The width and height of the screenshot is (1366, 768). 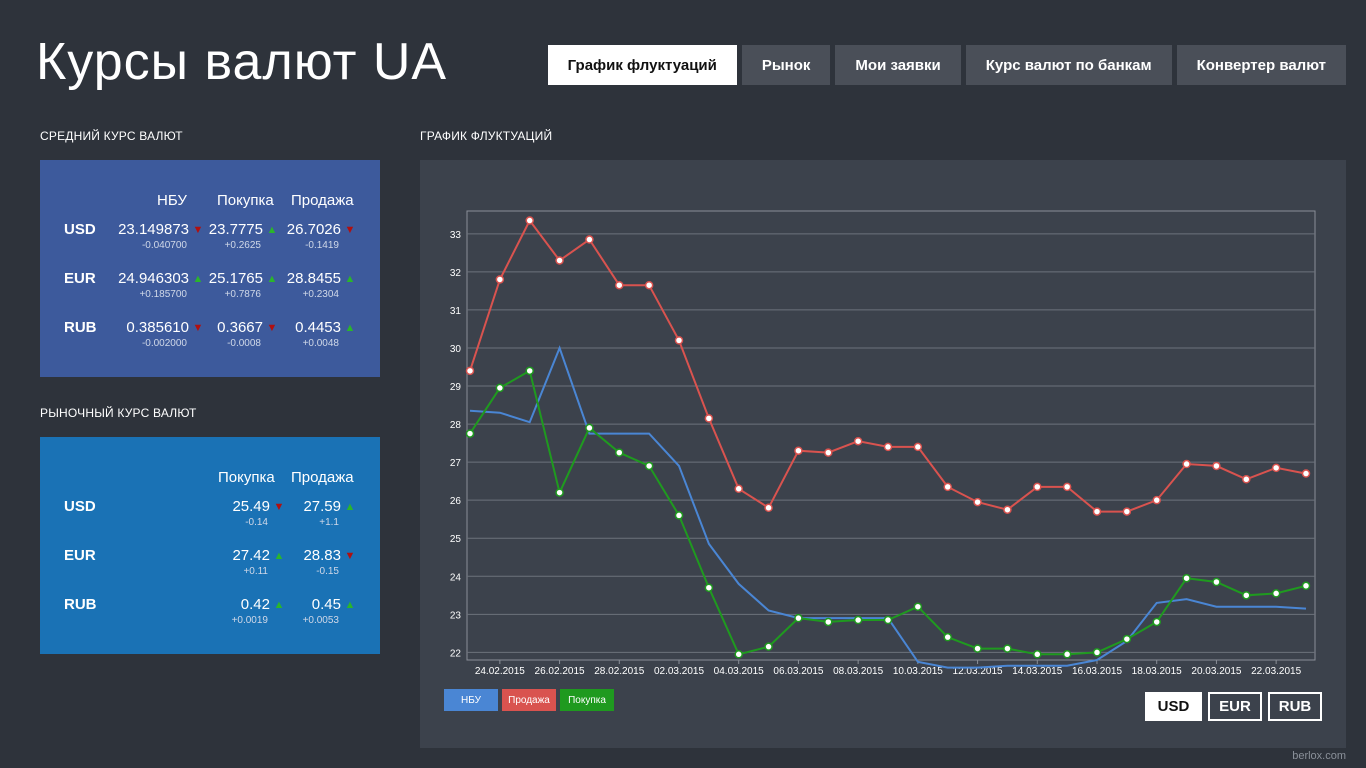 What do you see at coordinates (322, 200) in the screenshot?
I see `header-sell: Продажа` at bounding box center [322, 200].